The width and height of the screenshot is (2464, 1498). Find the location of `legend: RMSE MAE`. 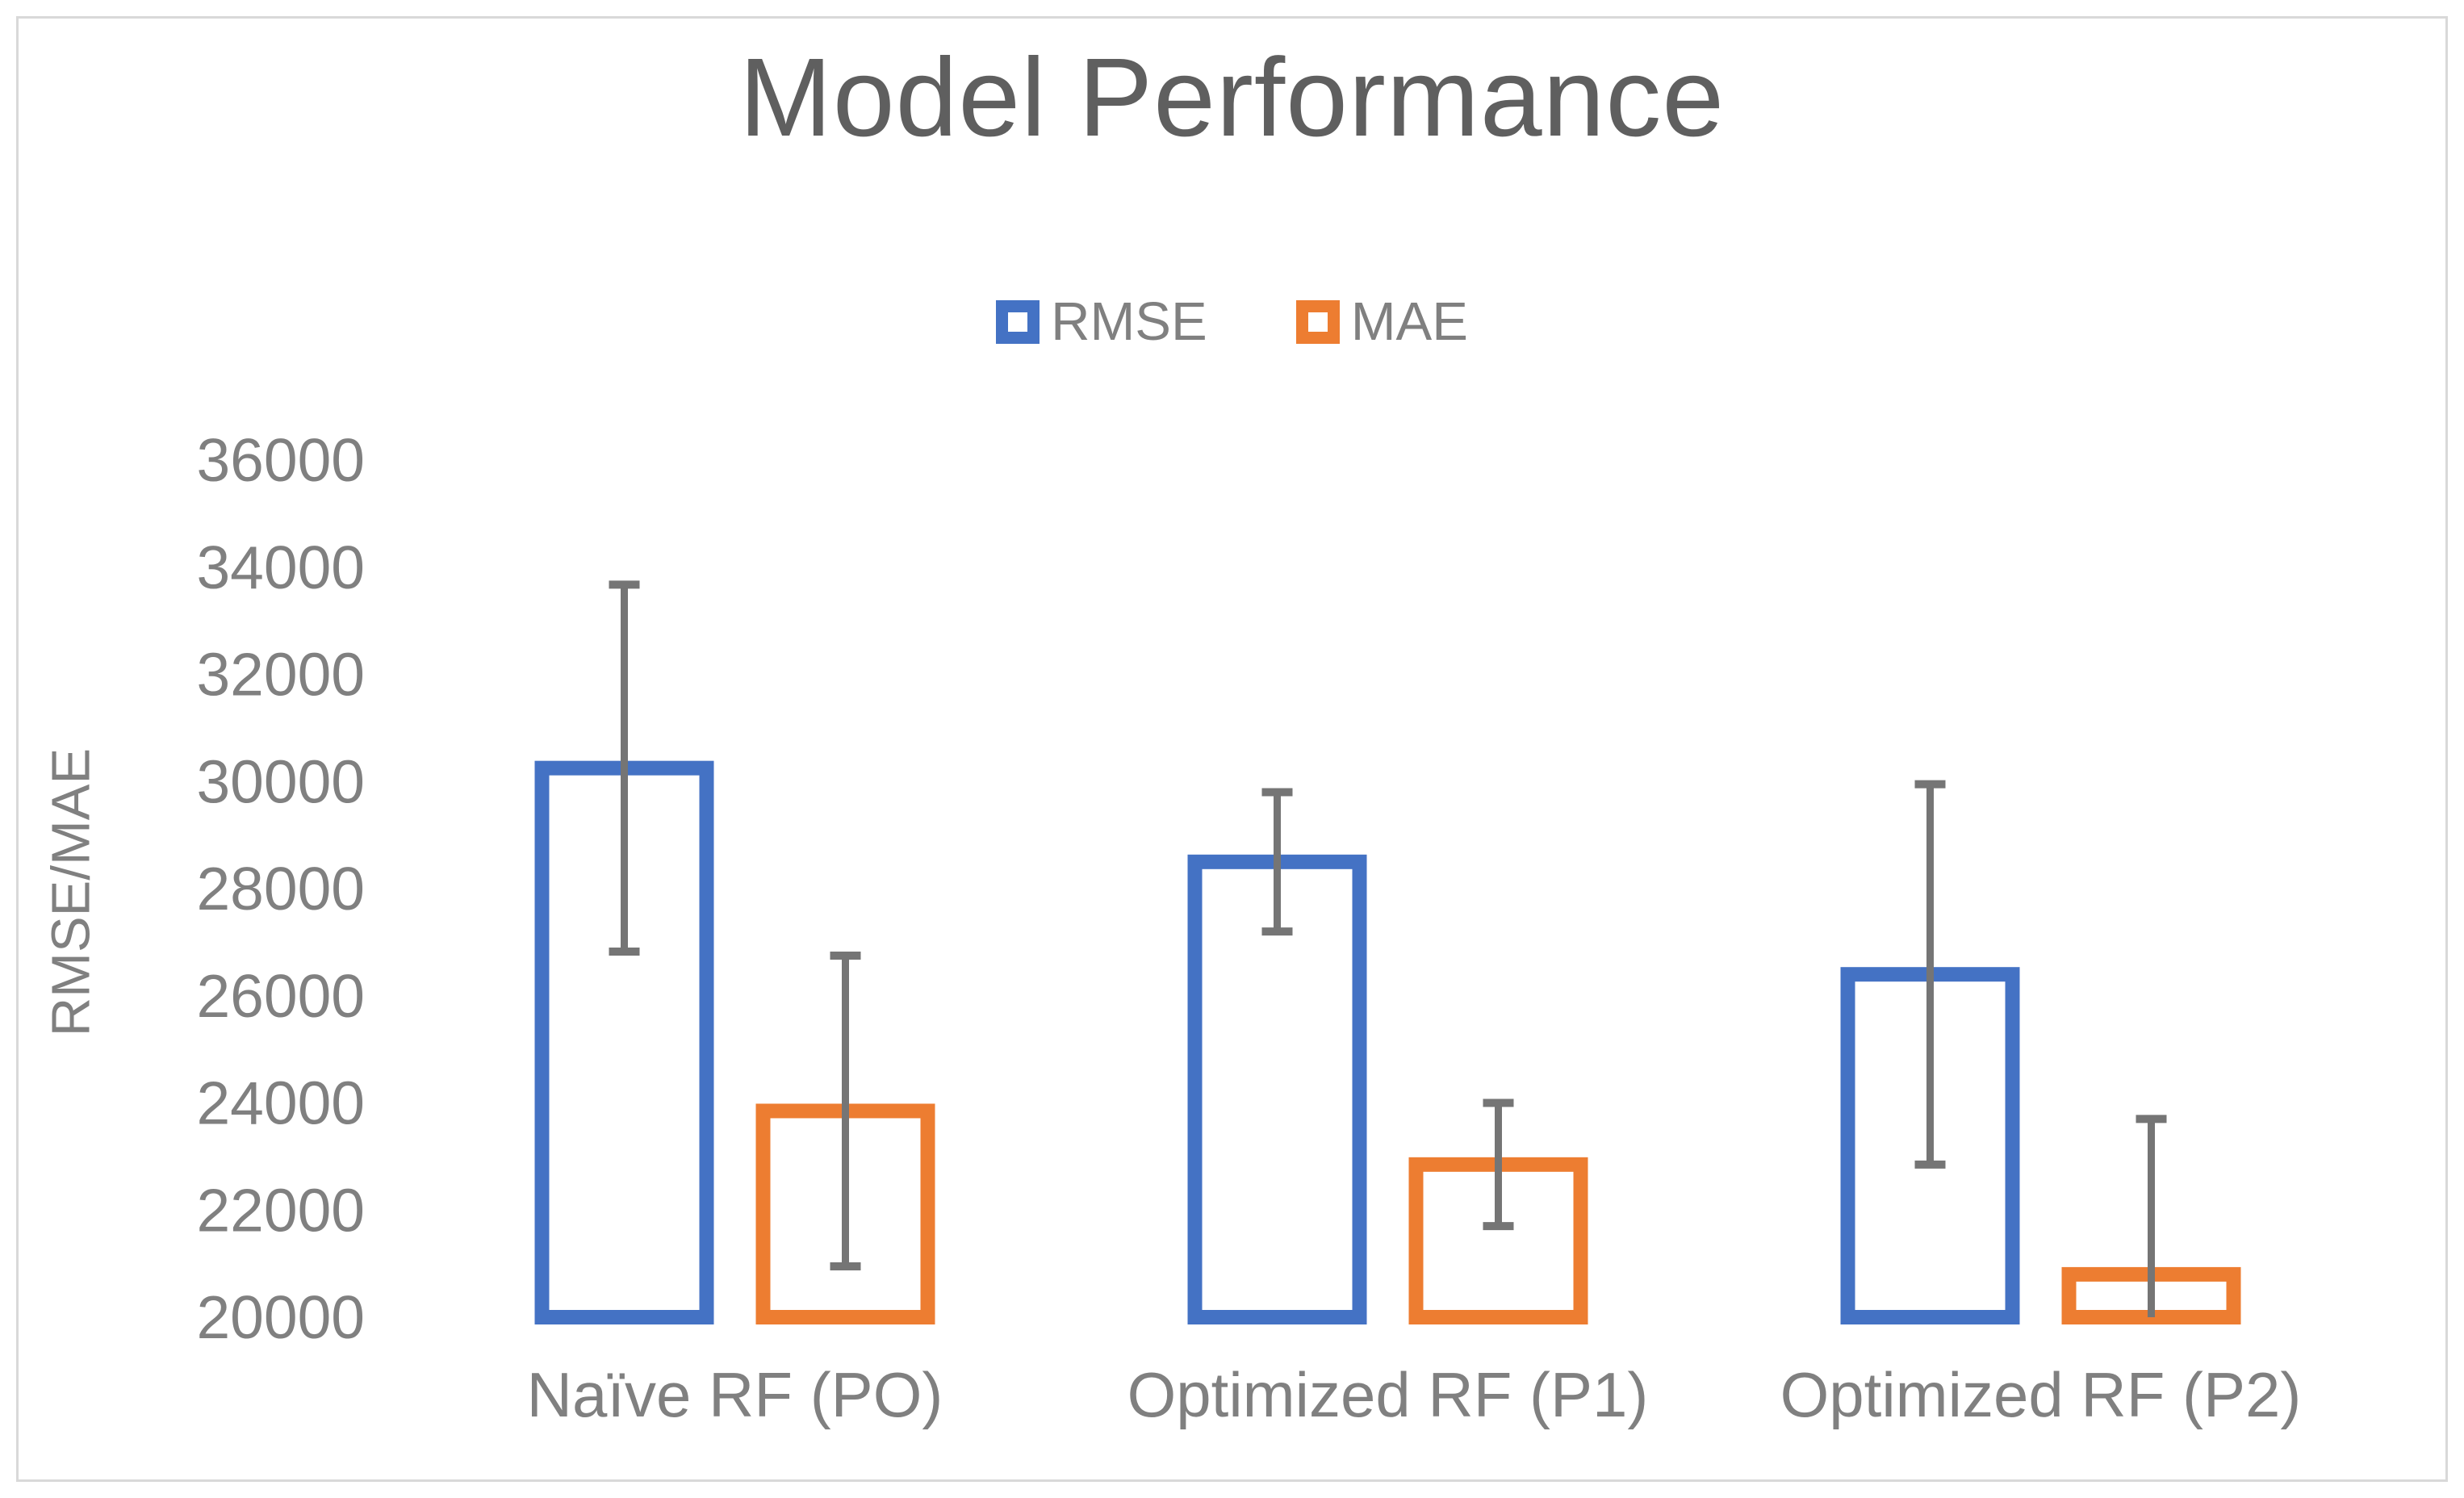

legend: RMSE MAE is located at coordinates (1232, 322).